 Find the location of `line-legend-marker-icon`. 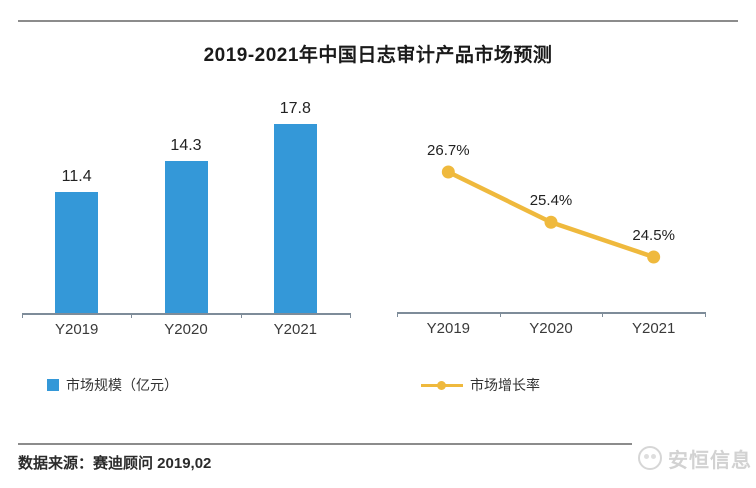

line-legend-marker-icon is located at coordinates (442, 385).